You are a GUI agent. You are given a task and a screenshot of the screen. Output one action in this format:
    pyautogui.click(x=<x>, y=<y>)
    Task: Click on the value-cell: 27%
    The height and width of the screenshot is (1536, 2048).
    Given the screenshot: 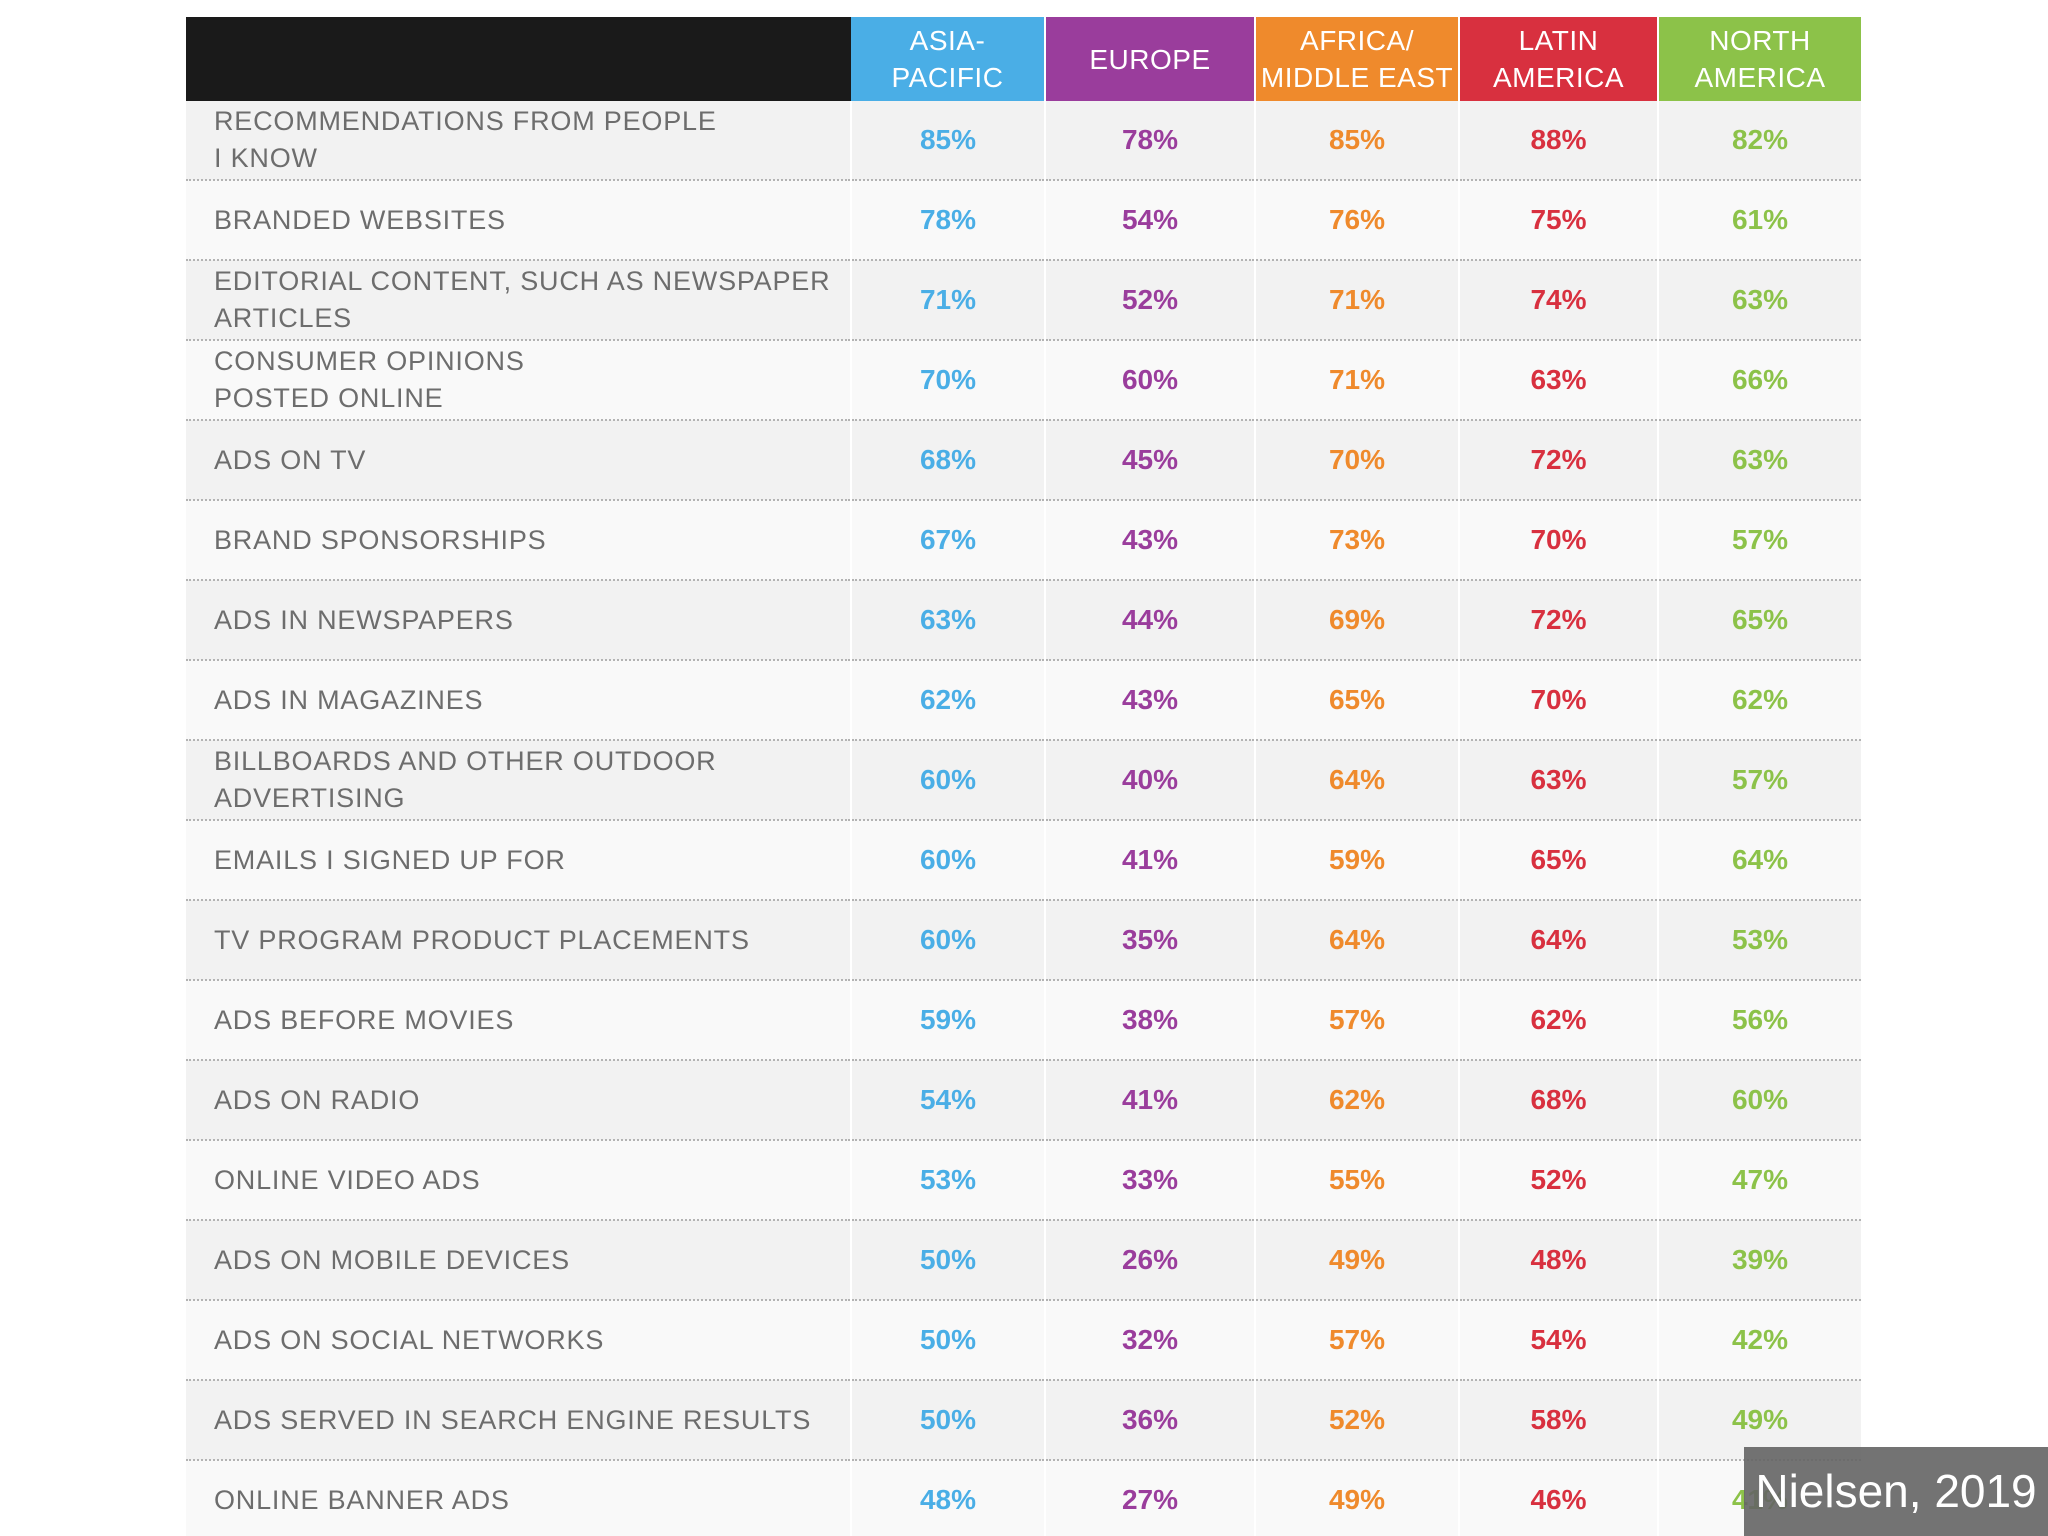 What is the action you would take?
    pyautogui.click(x=1149, y=1498)
    